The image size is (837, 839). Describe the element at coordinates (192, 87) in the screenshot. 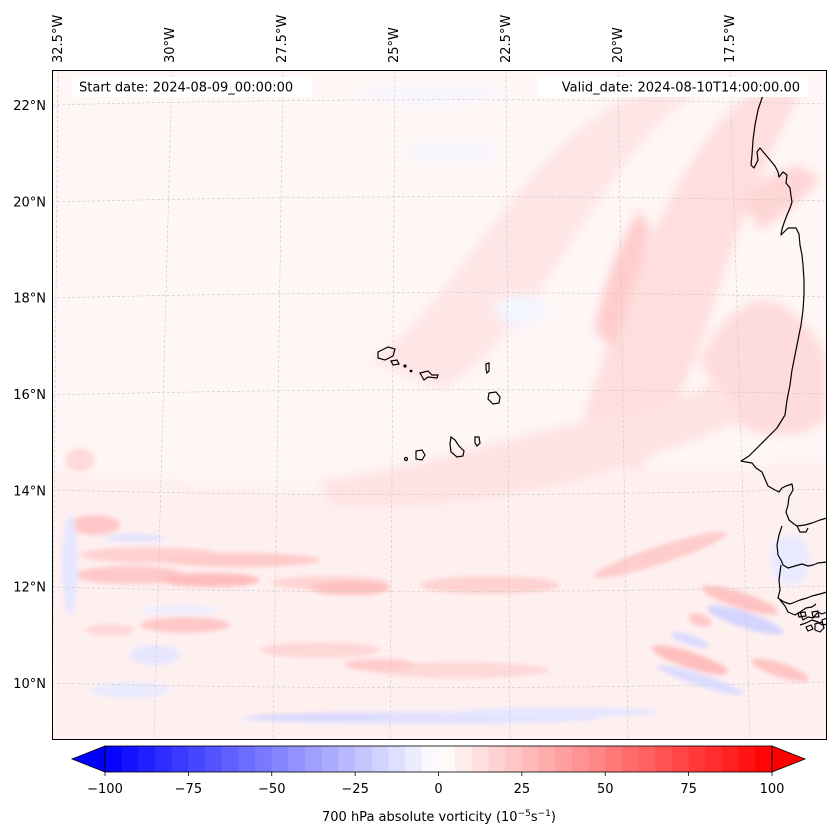

I see `start-date-annotation: Start date: 2024-08-09_00:00:00` at that location.